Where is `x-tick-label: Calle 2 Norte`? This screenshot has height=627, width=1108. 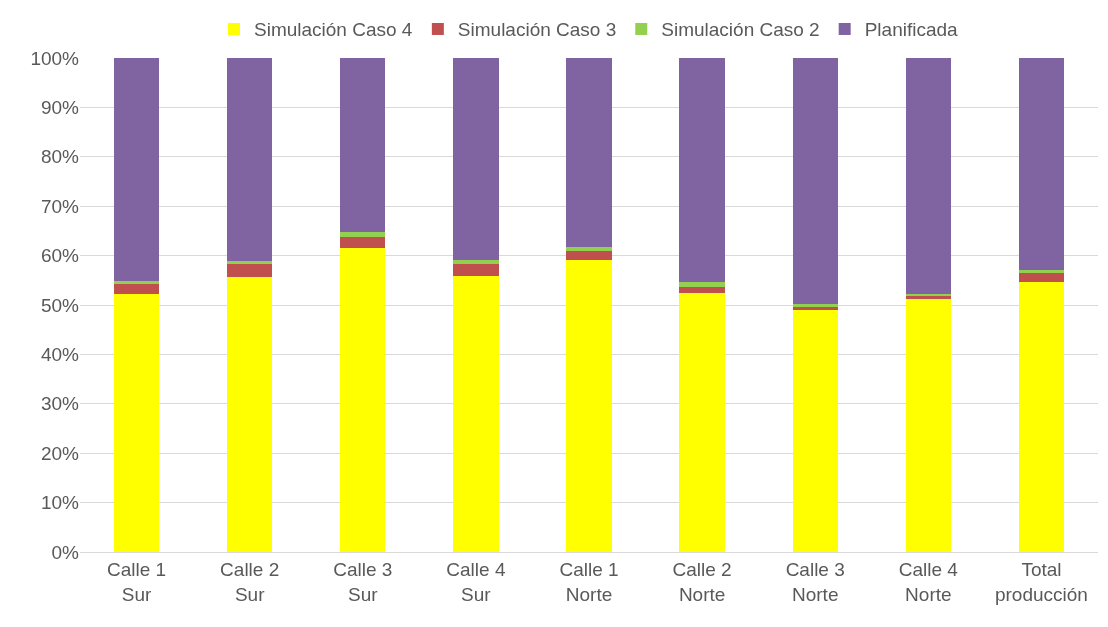
x-tick-label: Calle 2 Norte is located at coordinates (702, 581).